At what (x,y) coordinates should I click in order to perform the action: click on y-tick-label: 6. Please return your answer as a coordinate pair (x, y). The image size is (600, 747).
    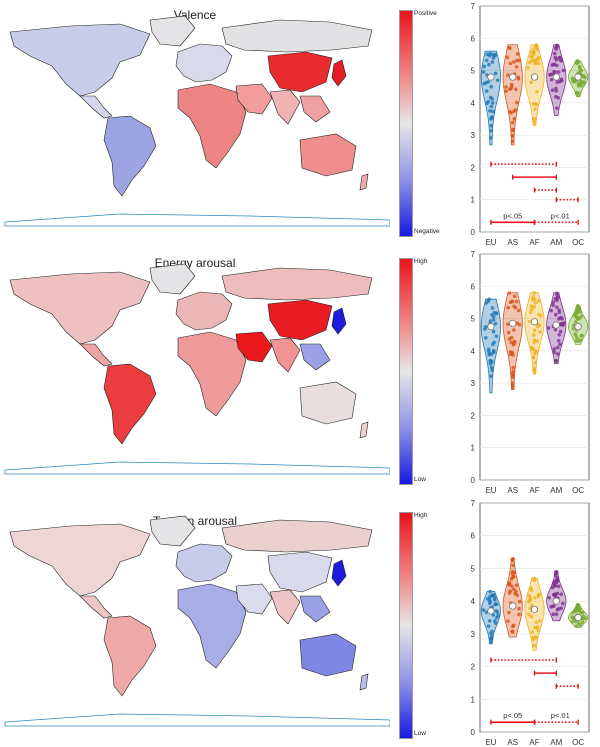
    Looking at the image, I should click on (473, 38).